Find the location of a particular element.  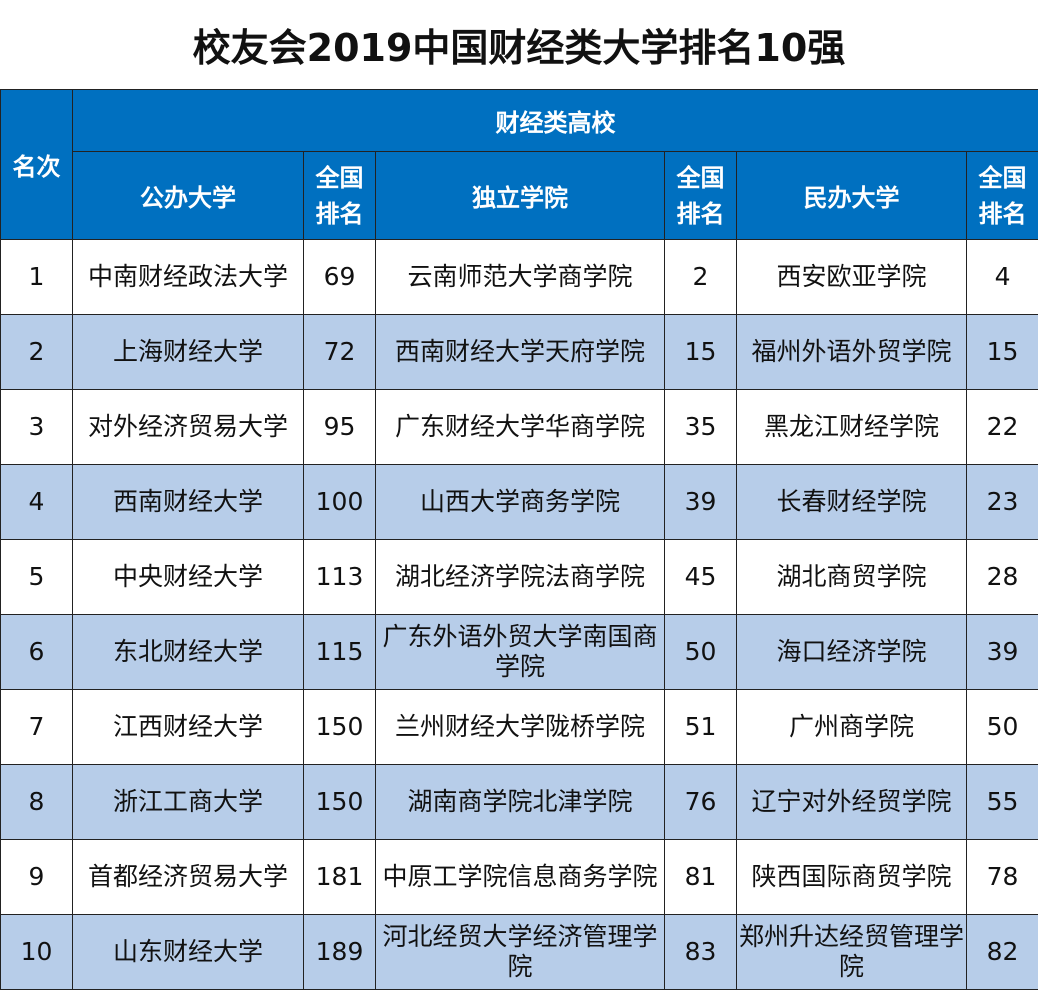

independent-college-cell-text: 中原工学院信息商务学院 is located at coordinates (520, 876).